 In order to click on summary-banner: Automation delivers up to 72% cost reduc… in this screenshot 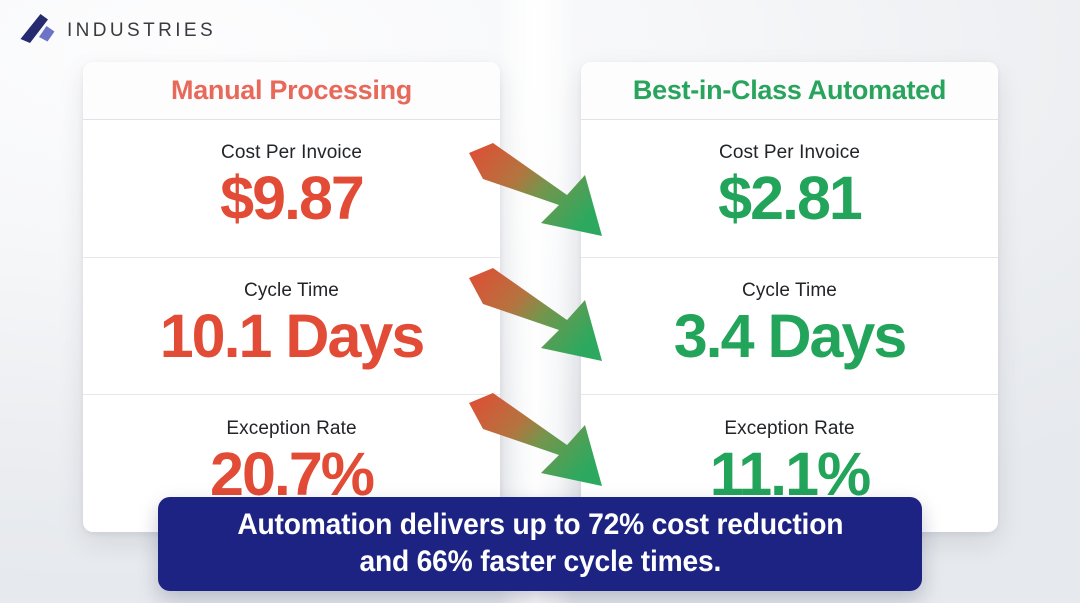, I will do `click(540, 544)`.